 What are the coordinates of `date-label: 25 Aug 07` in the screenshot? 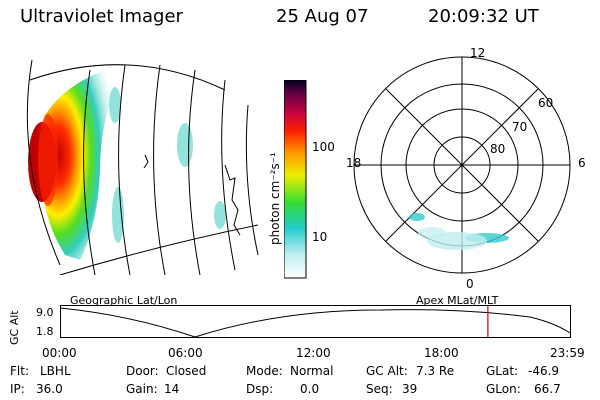 It's located at (322, 16).